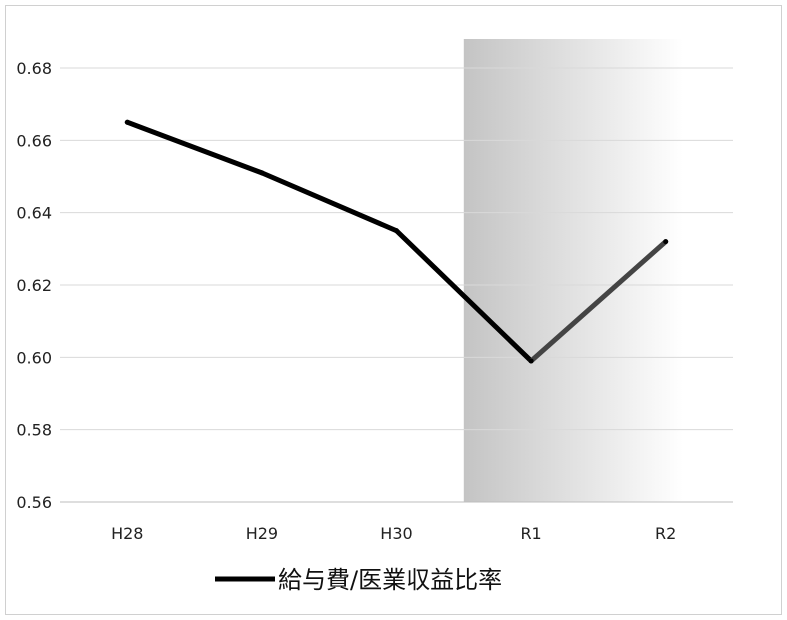 The height and width of the screenshot is (620, 787). Describe the element at coordinates (34, 502) in the screenshot. I see `y-tick-label: 0.56` at that location.